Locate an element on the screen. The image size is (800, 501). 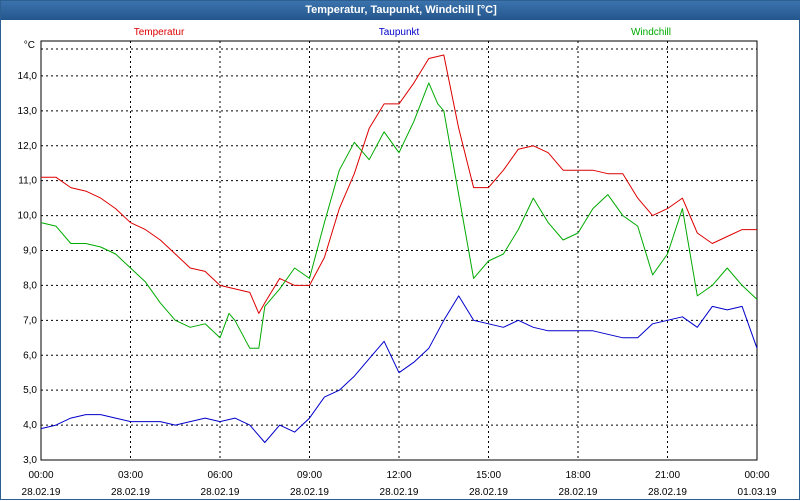
y-tick-label: 3,0 is located at coordinates (30, 460).